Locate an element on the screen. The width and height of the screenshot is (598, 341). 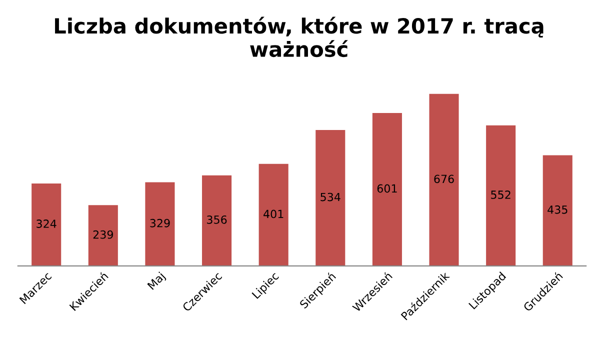
data-label: 601 is located at coordinates (387, 188).